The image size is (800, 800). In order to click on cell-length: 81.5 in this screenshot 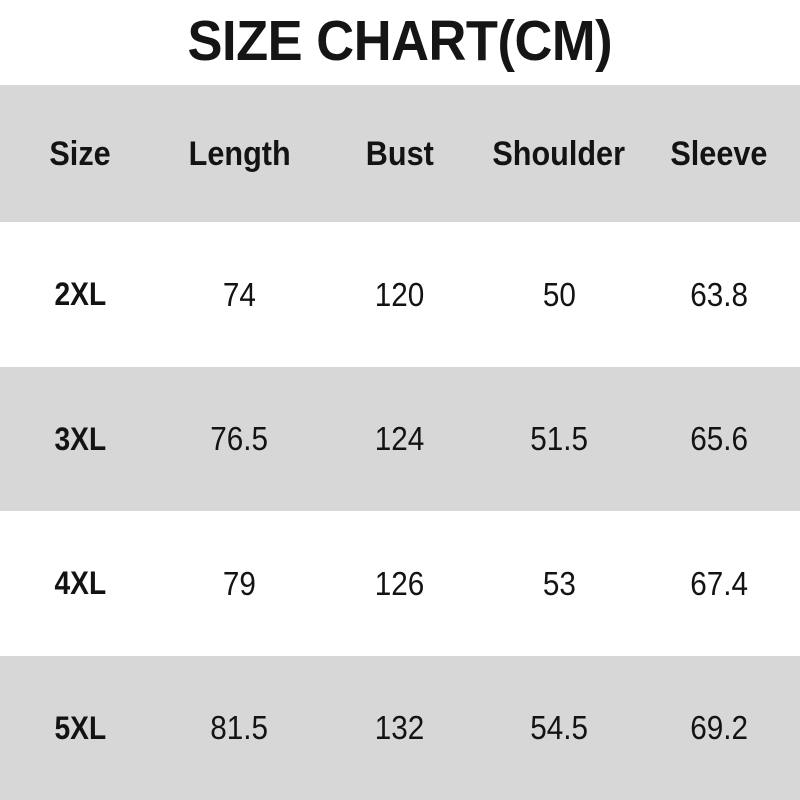, I will do `click(239, 728)`.